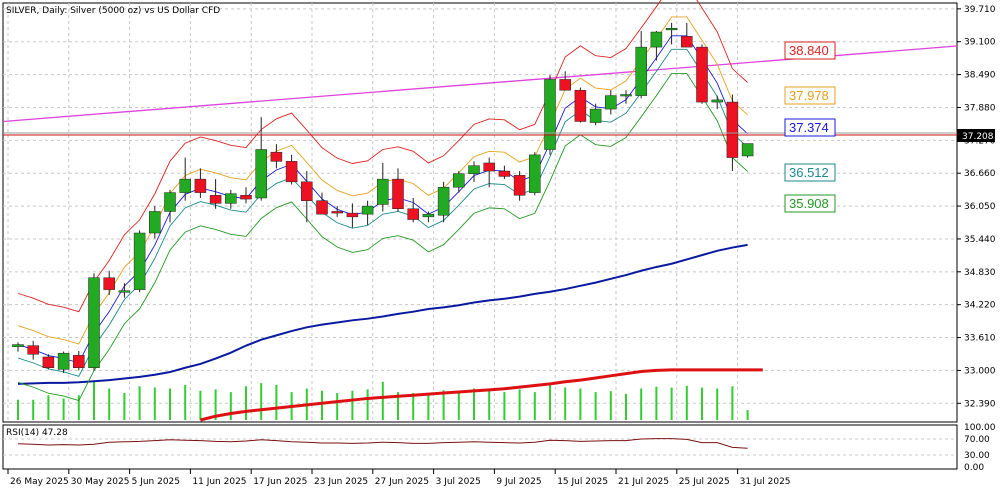  What do you see at coordinates (39, 482) in the screenshot?
I see `time-tick-label: 26 May 2025` at bounding box center [39, 482].